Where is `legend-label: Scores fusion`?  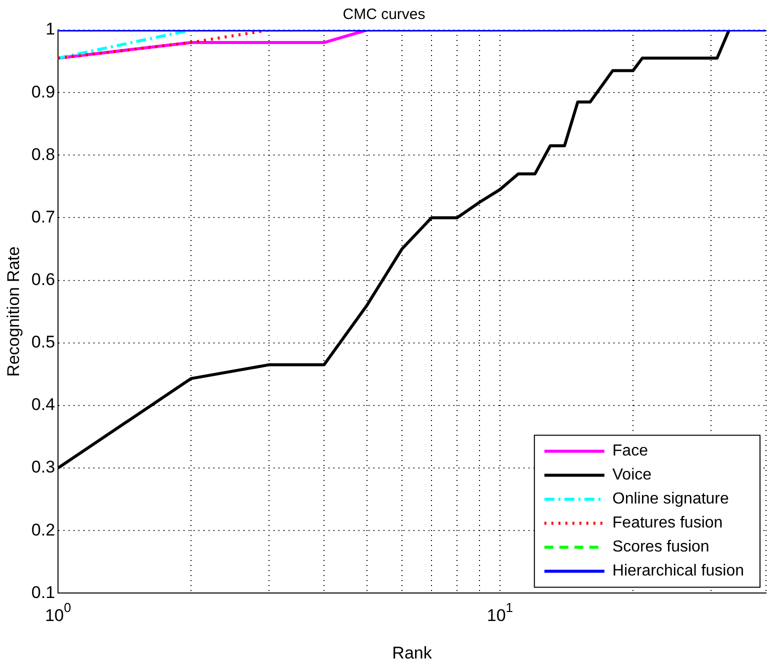 legend-label: Scores fusion is located at coordinates (661, 547).